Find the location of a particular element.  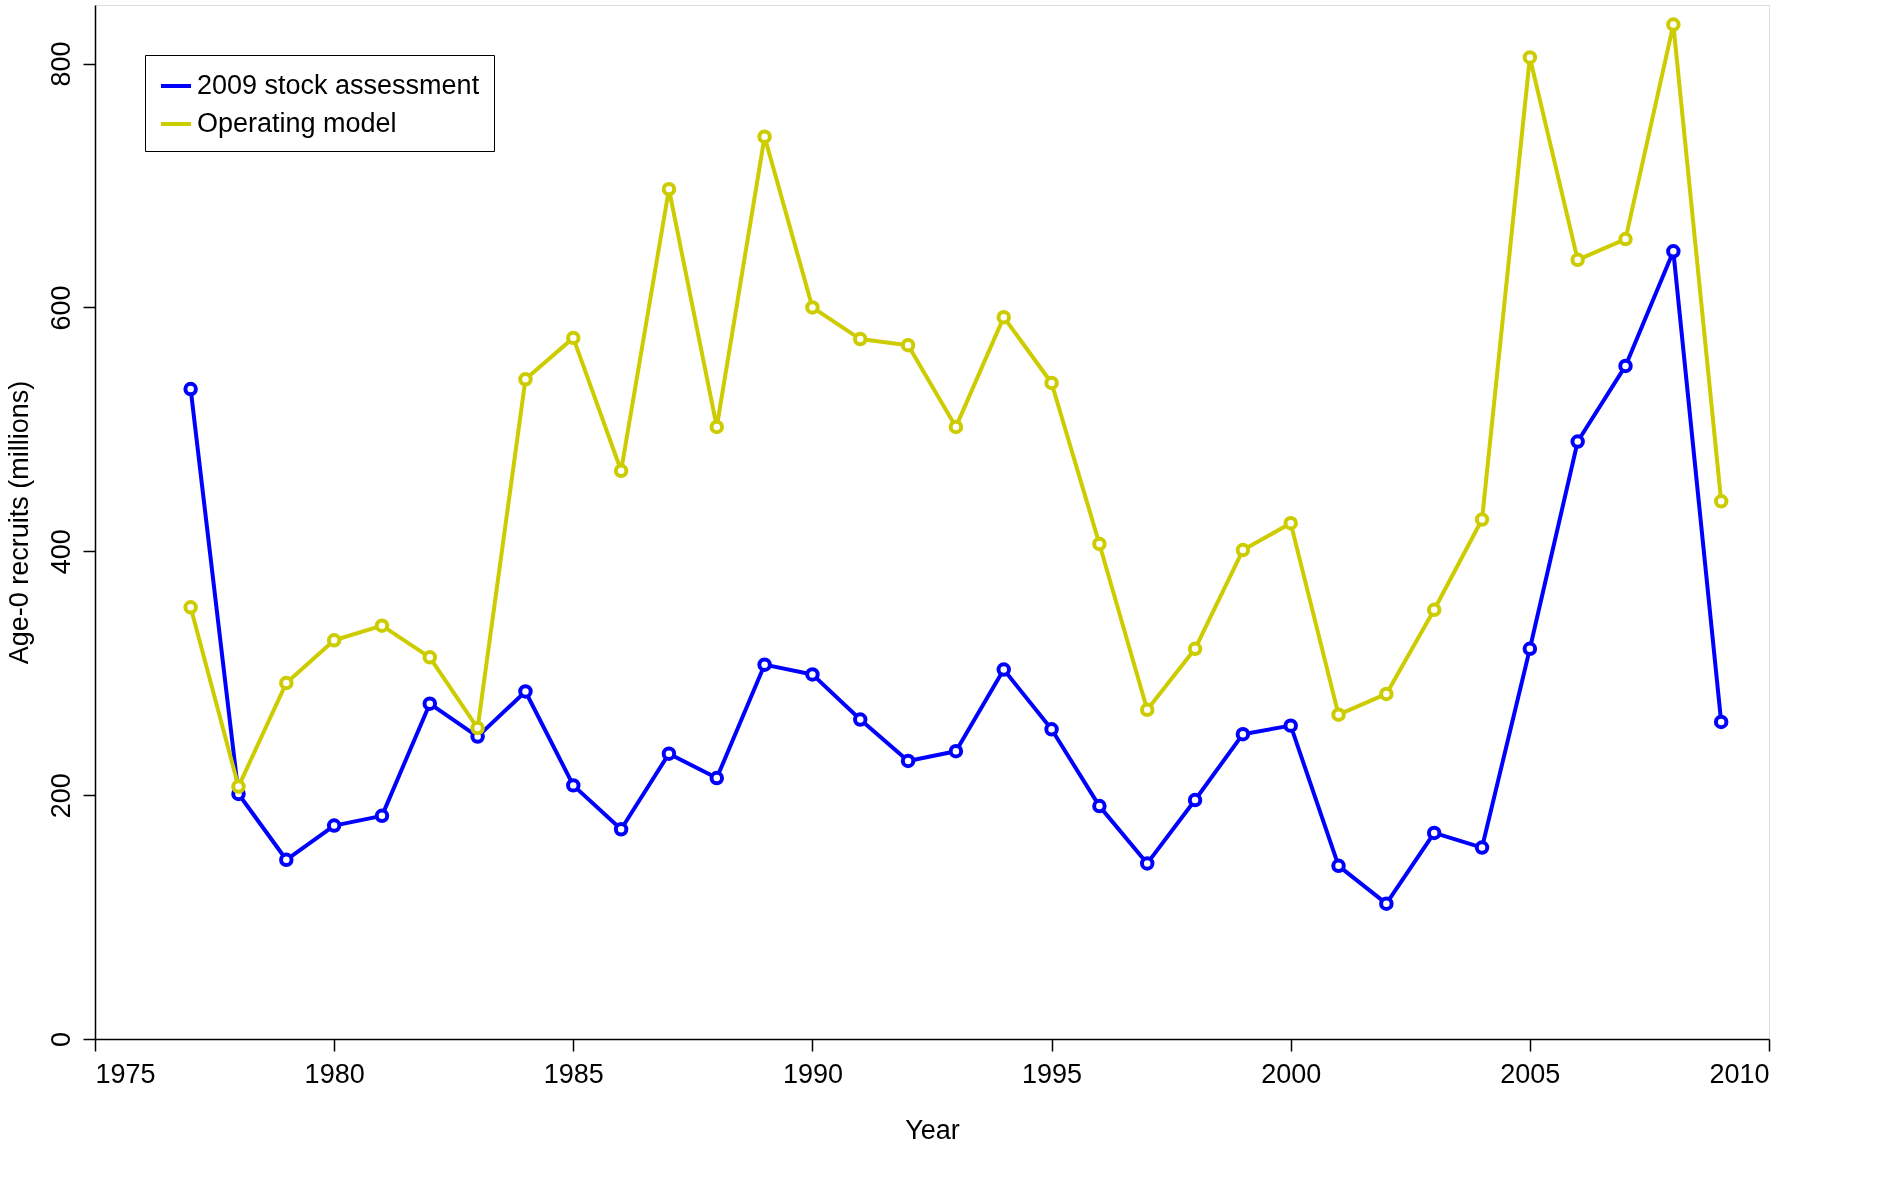

legend-label: Operating model is located at coordinates (297, 123).